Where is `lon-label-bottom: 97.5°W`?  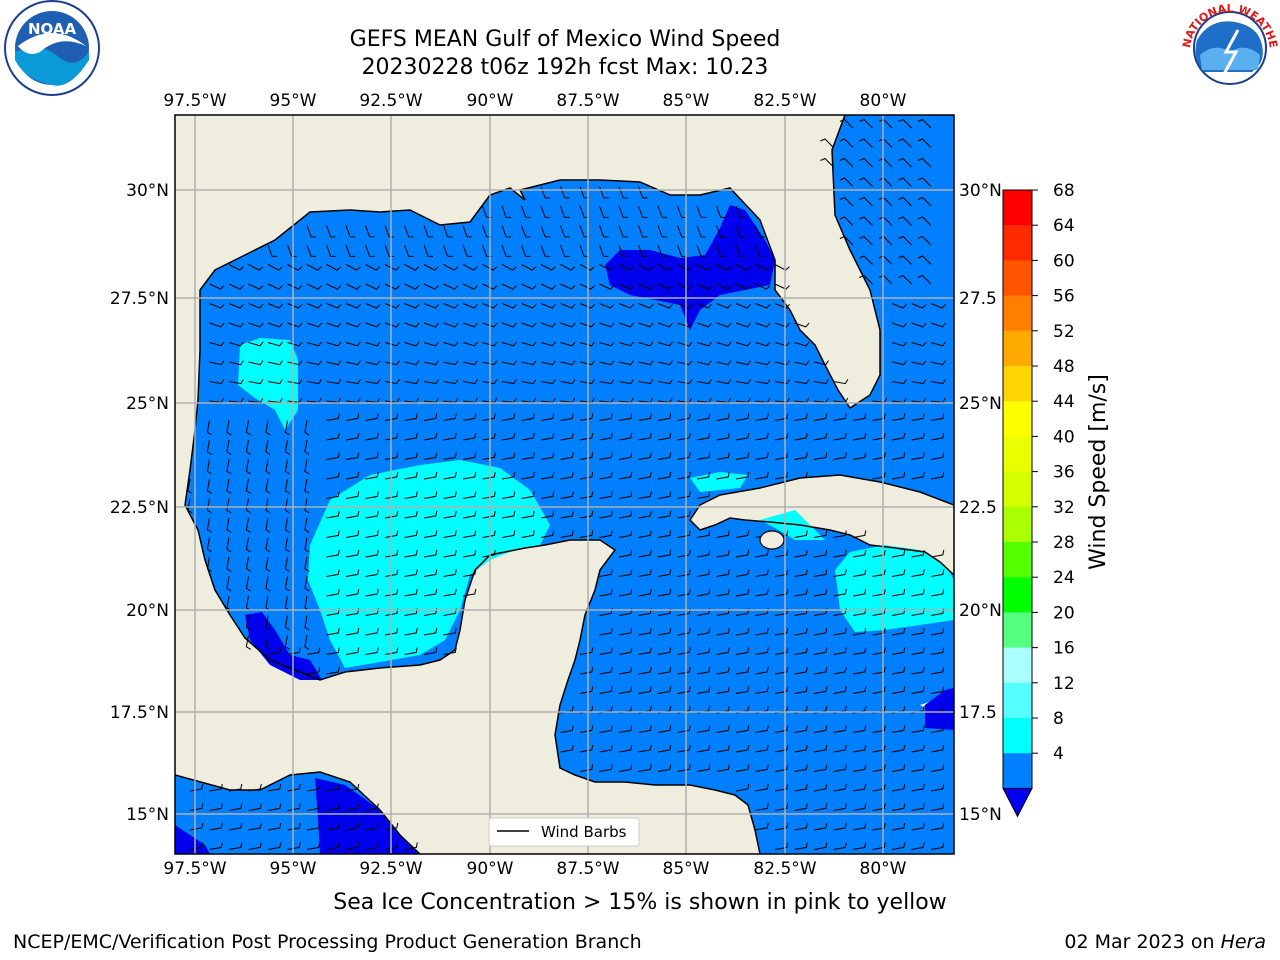 lon-label-bottom: 97.5°W is located at coordinates (194, 869).